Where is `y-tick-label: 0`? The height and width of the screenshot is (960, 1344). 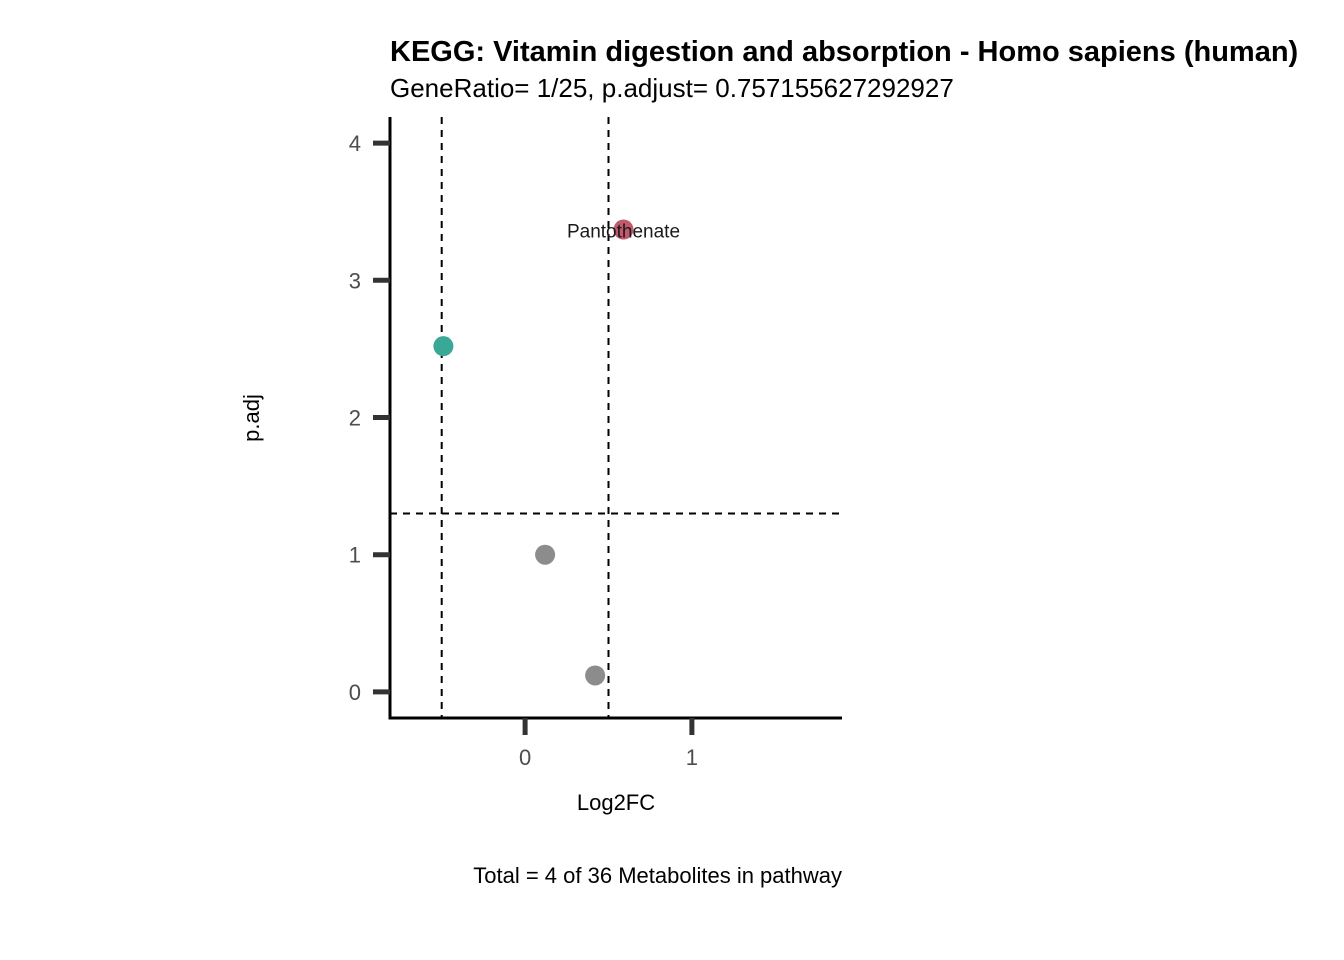 y-tick-label: 0 is located at coordinates (355, 692).